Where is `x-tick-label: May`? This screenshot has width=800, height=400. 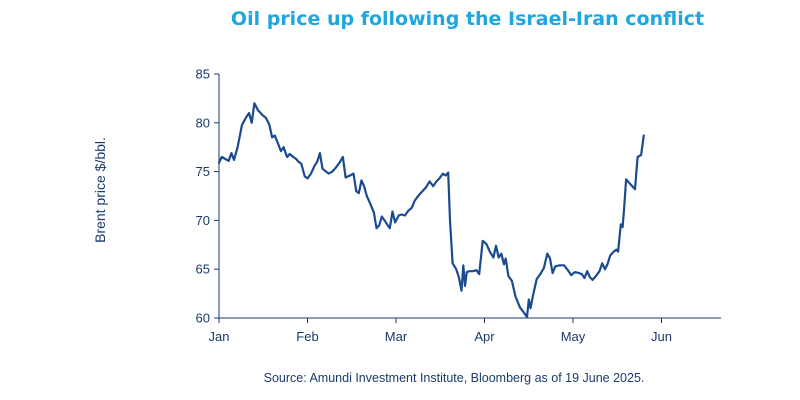 x-tick-label: May is located at coordinates (573, 336).